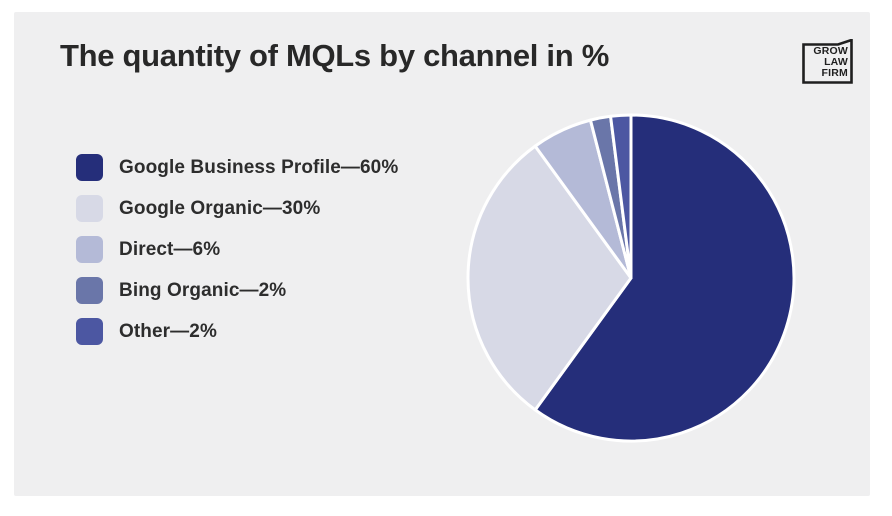 The height and width of the screenshot is (516, 892). I want to click on legend-item: Bing Organic—2%, so click(237, 290).